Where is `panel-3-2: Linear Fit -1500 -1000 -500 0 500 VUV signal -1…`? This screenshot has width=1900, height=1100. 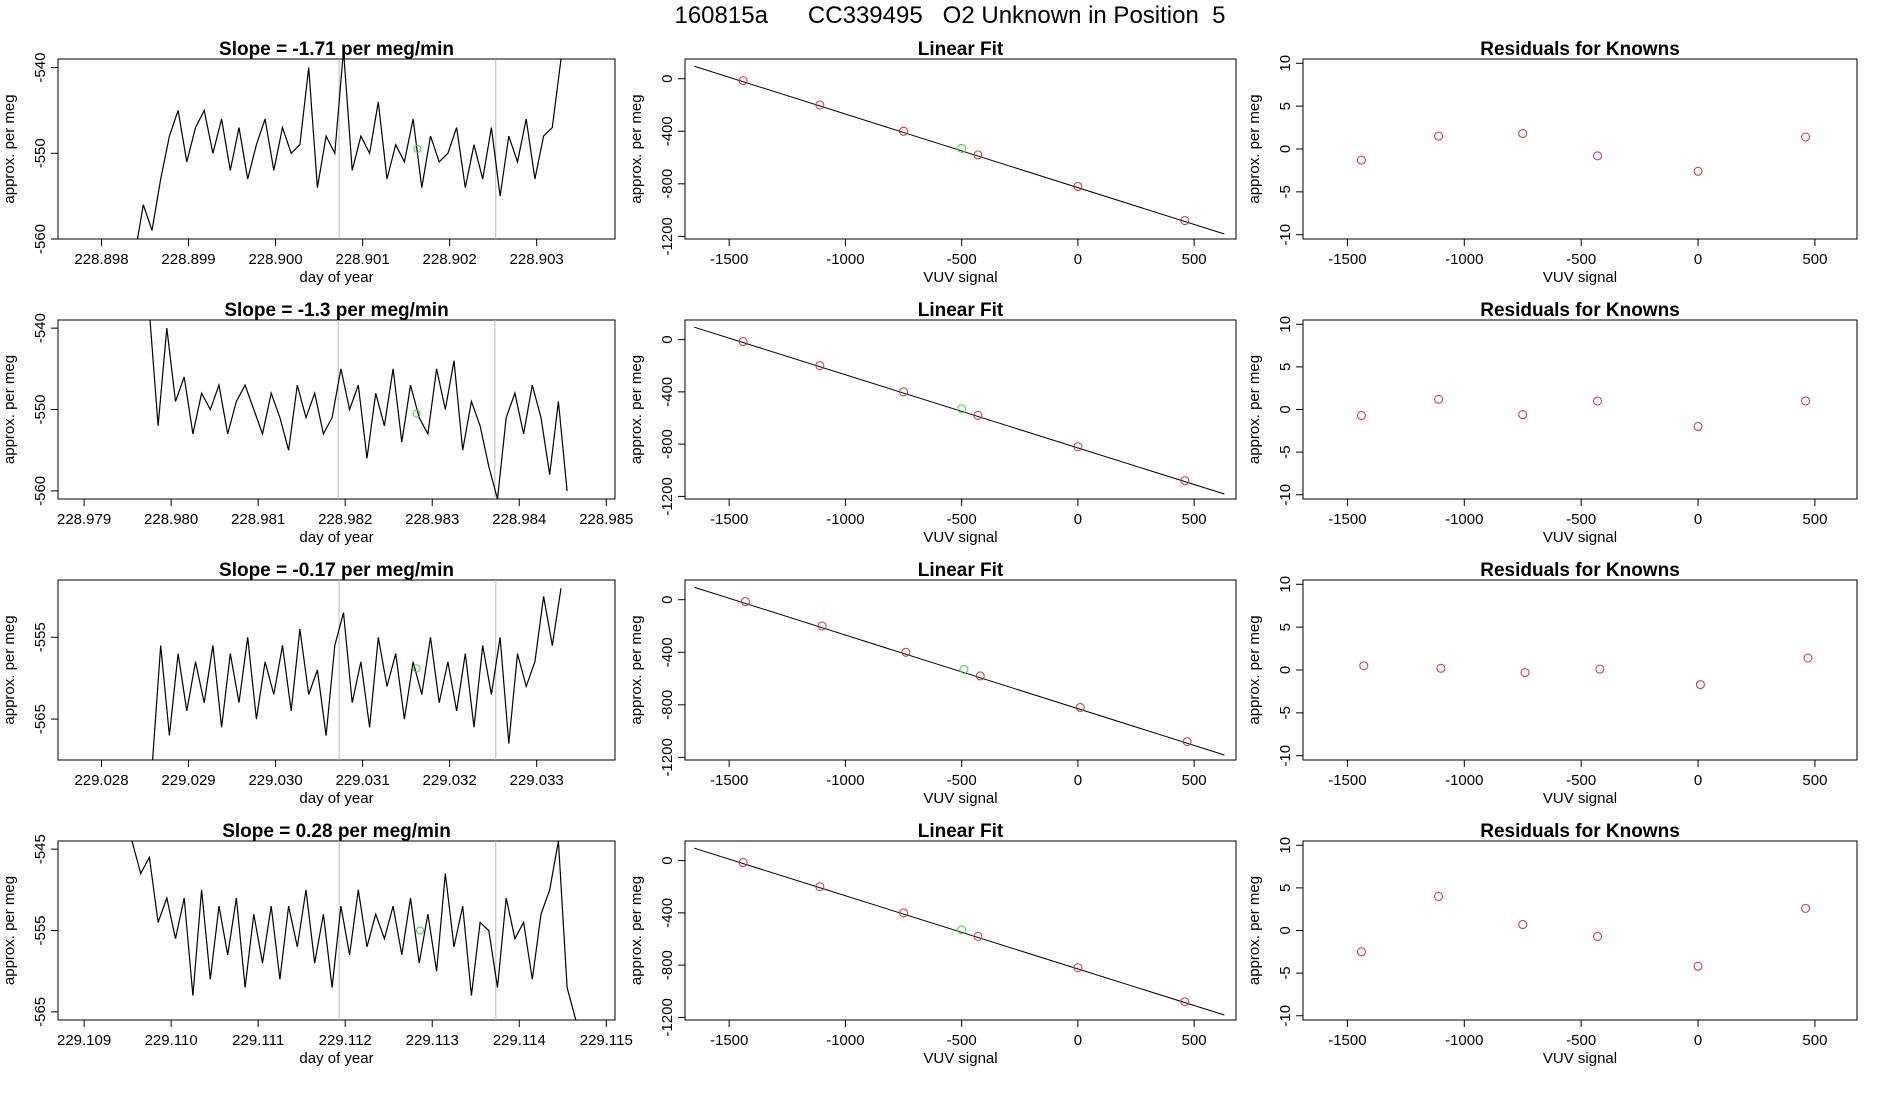
panel-3-2: Linear Fit -1500 -1000 -500 0 500 VUV signal -1… is located at coordinates (932, 683).